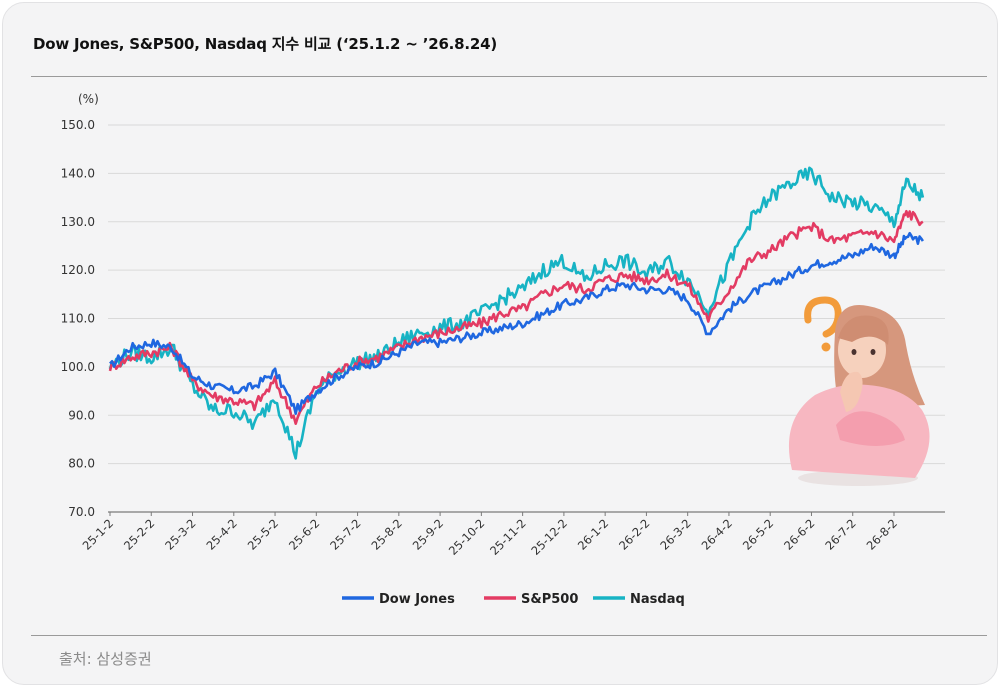 The image size is (1000, 687). I want to click on x-tick-label: 25-1-2, so click(98, 534).